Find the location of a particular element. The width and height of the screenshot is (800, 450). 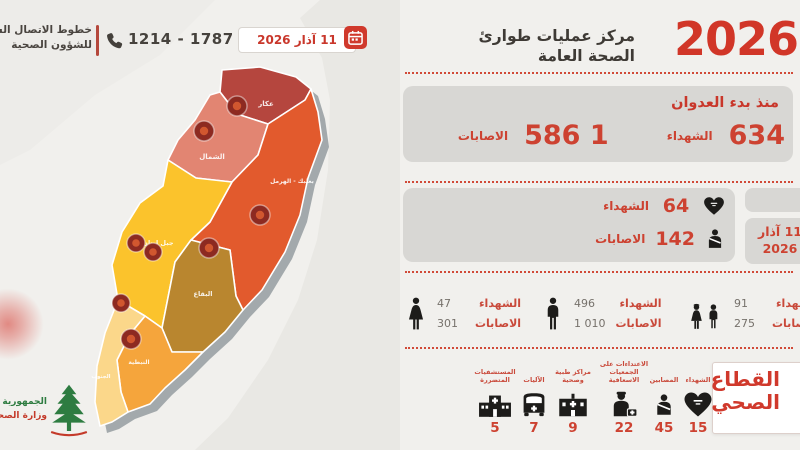

health-item-label: المصابين is located at coordinates (664, 379).